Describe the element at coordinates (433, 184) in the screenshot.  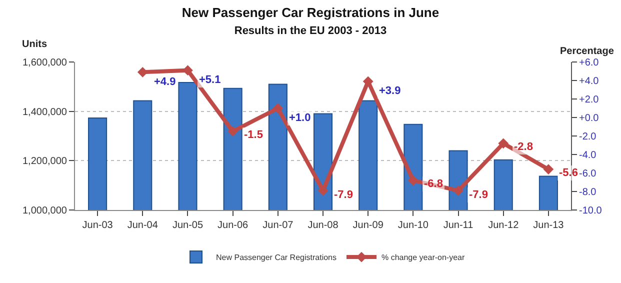
I see `data-label: -6.8` at that location.